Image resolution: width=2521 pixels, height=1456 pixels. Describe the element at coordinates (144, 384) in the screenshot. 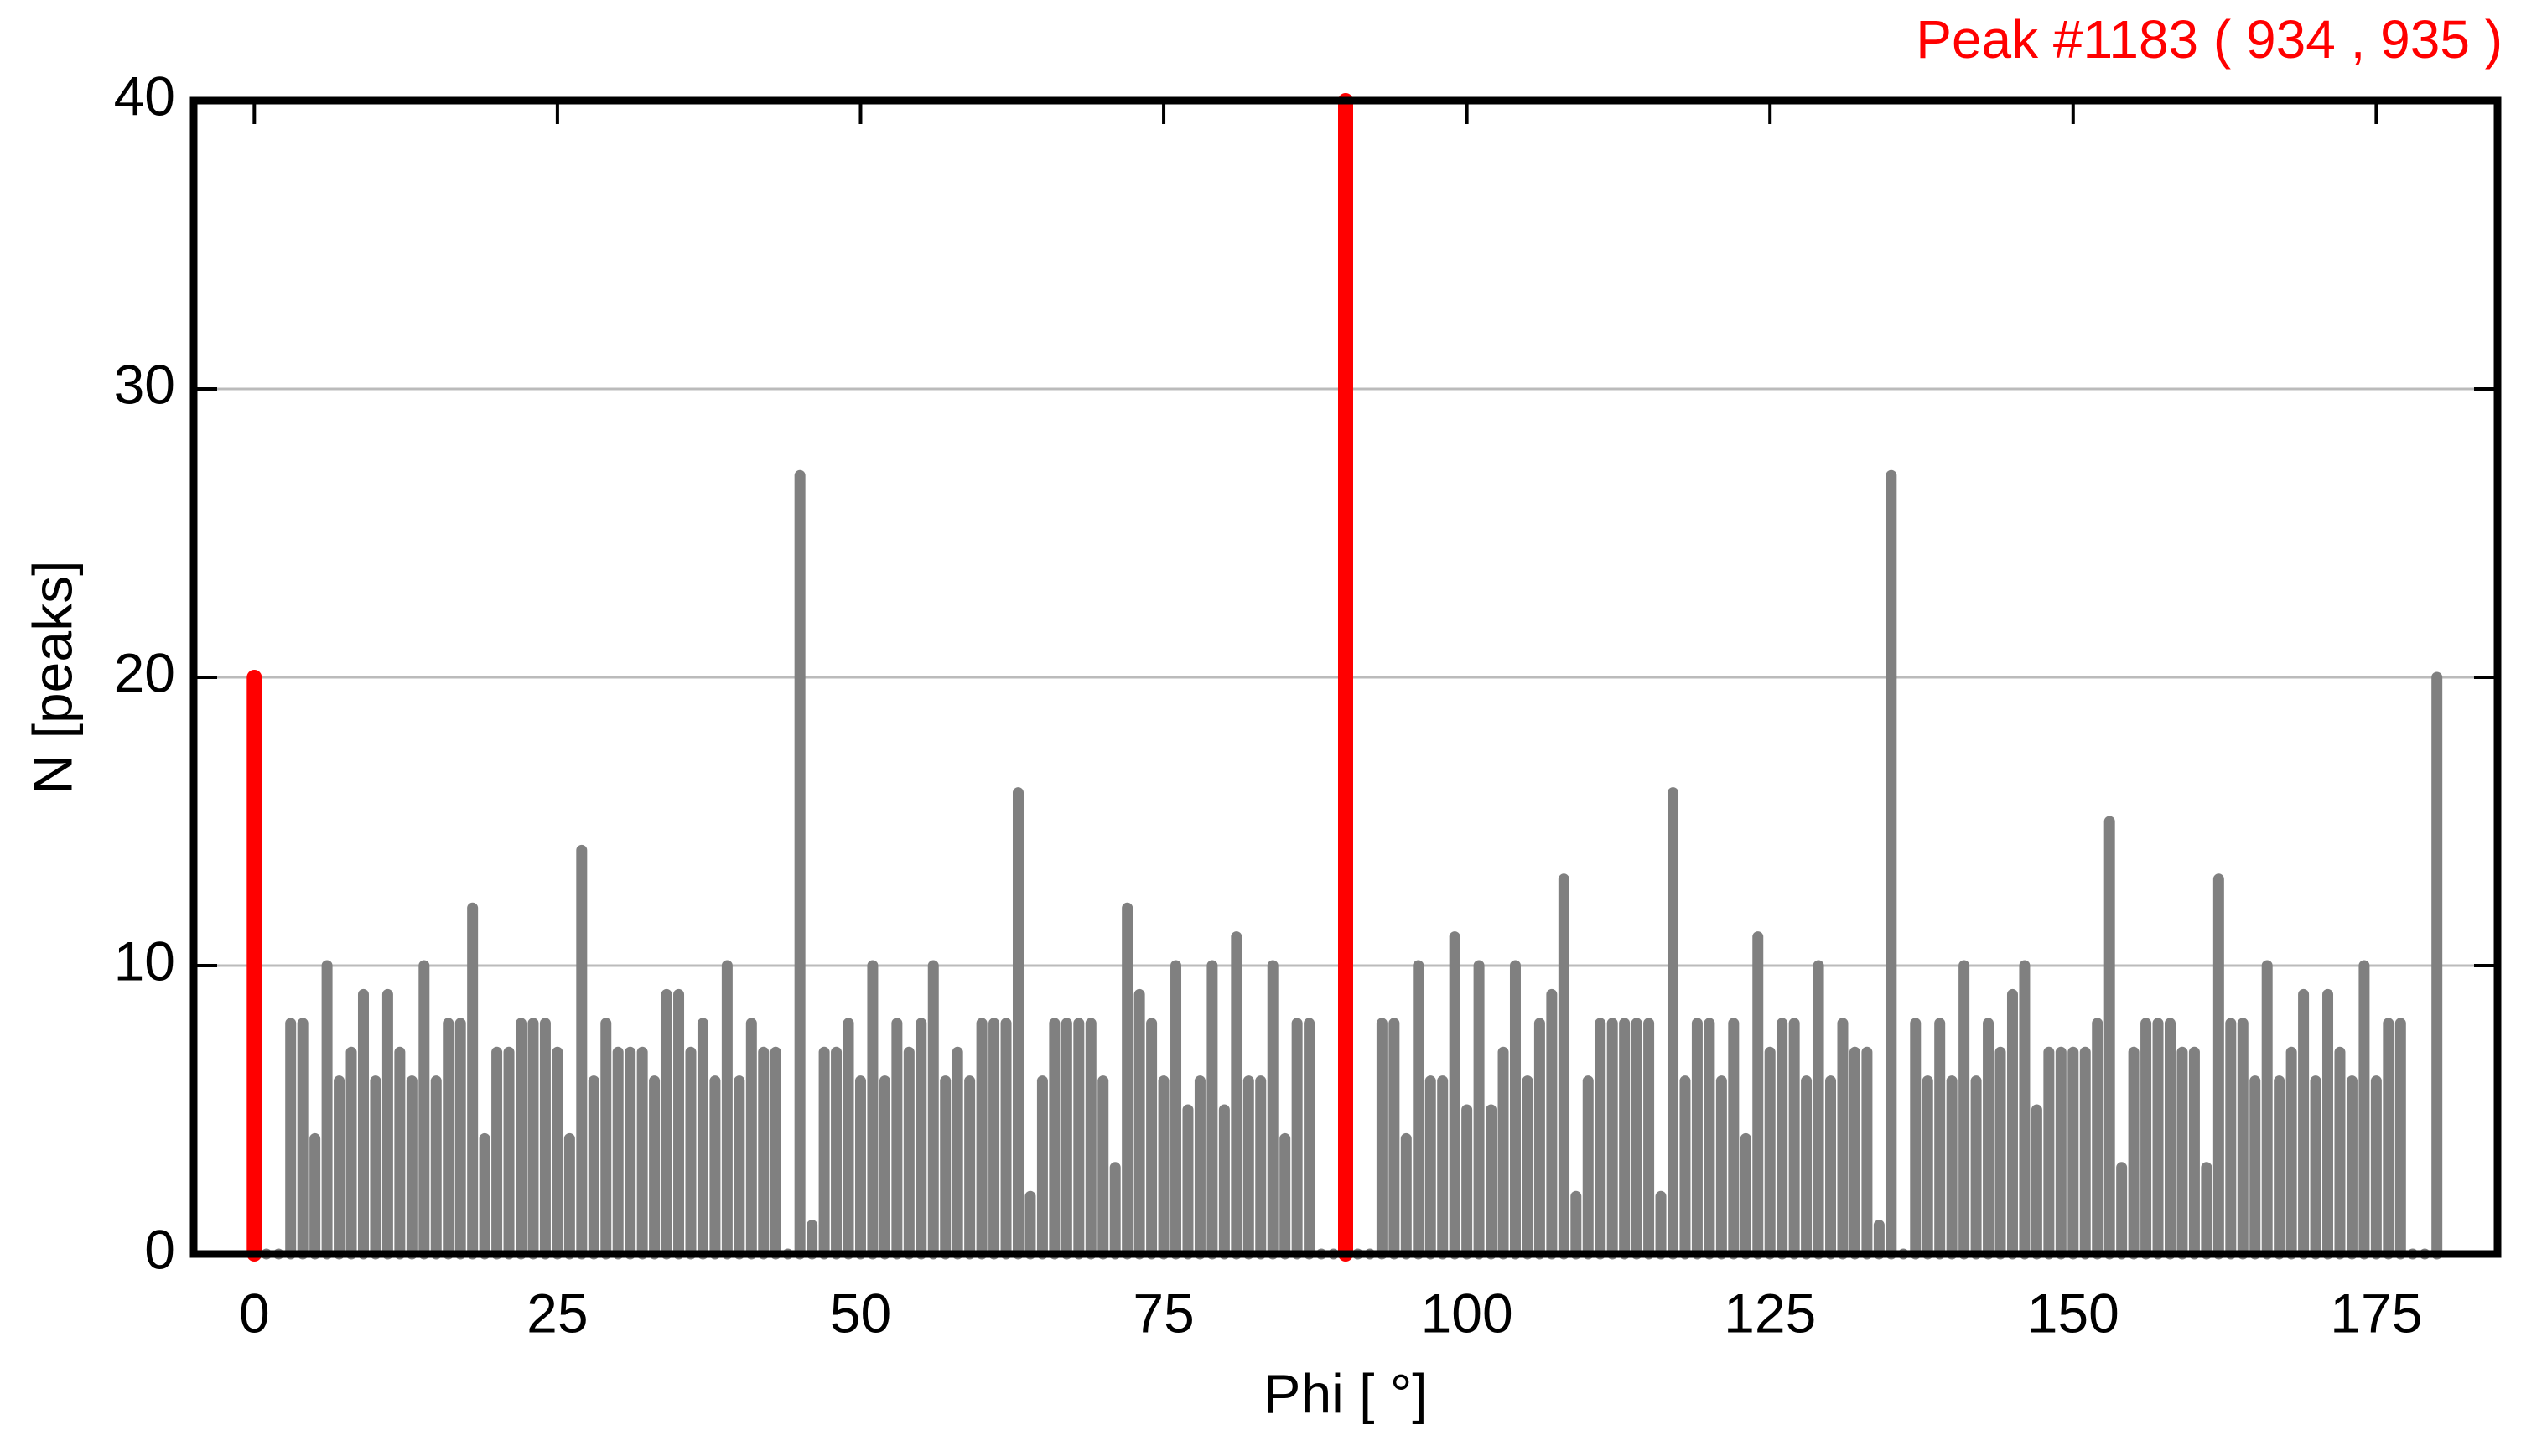

I see `y-tick-label: 30` at that location.